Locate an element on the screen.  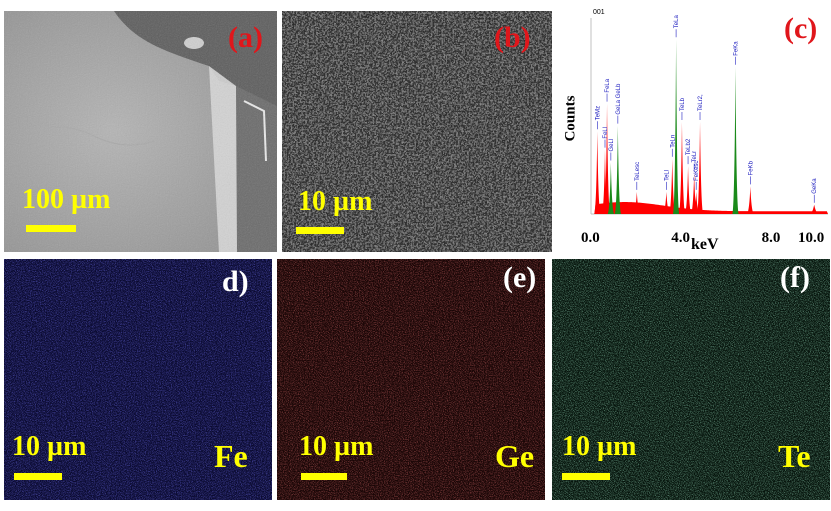
peak-label: FeKa is located at coordinates (736, 48).